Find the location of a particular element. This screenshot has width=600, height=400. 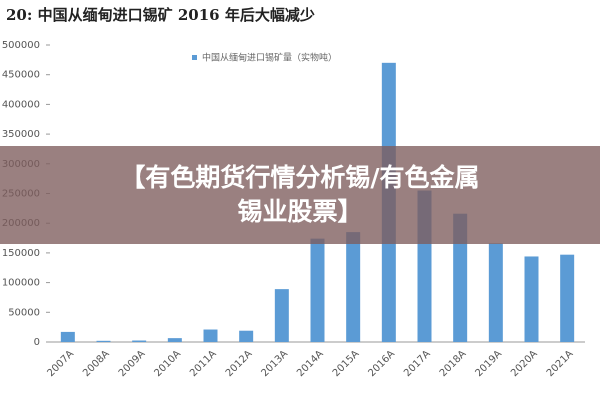

x-tick-label: 2015A is located at coordinates (346, 363).